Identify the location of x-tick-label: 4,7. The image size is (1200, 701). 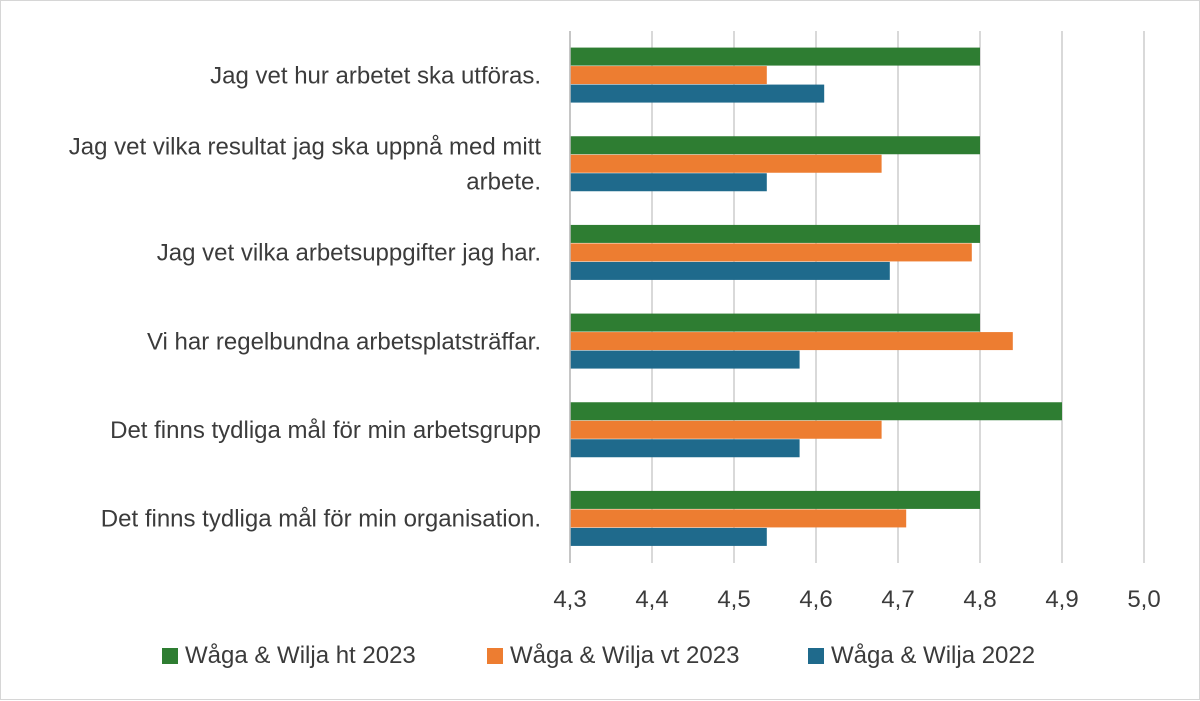
(897, 599).